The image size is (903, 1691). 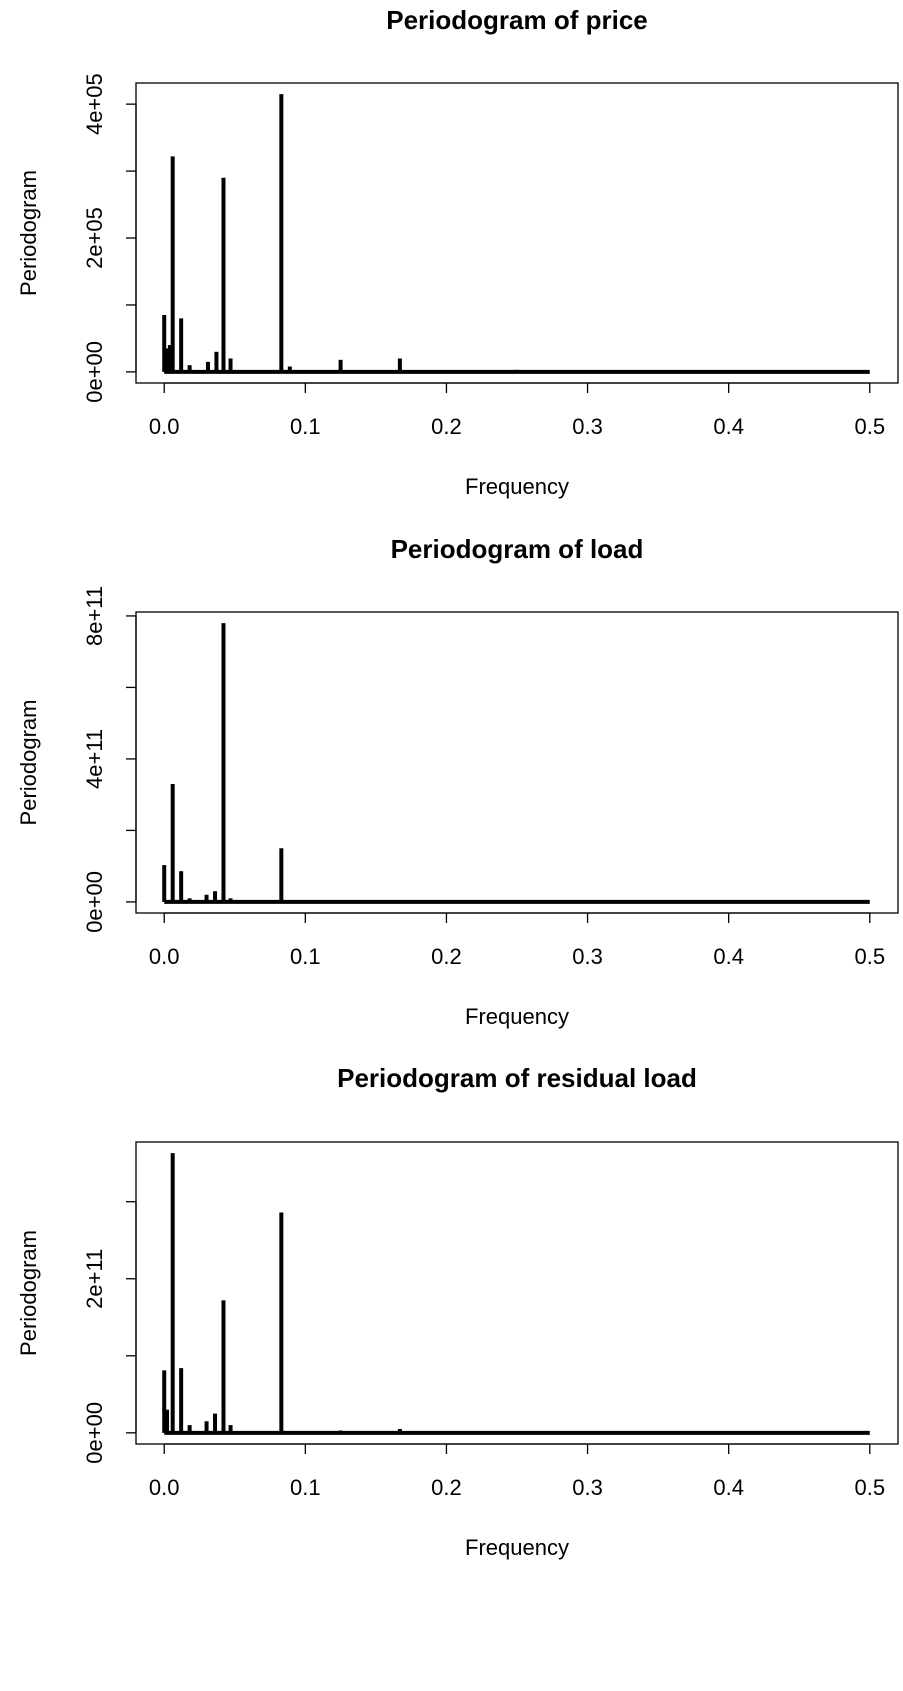 I want to click on y-tick-label: 4e+11, so click(x=94, y=759).